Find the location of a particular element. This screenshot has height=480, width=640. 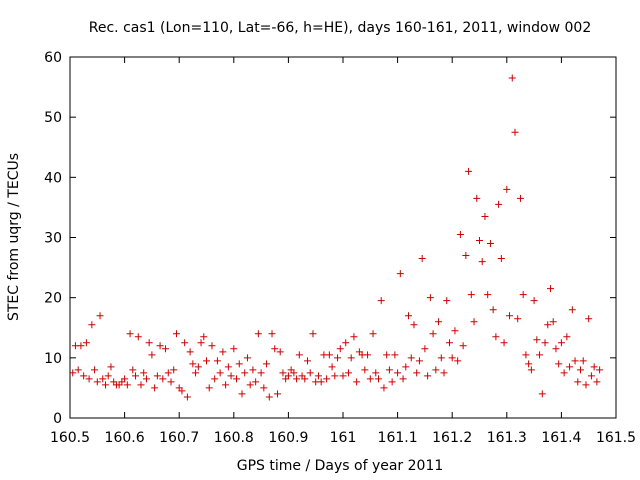

x-tick-label: 161.2 is located at coordinates (452, 438).